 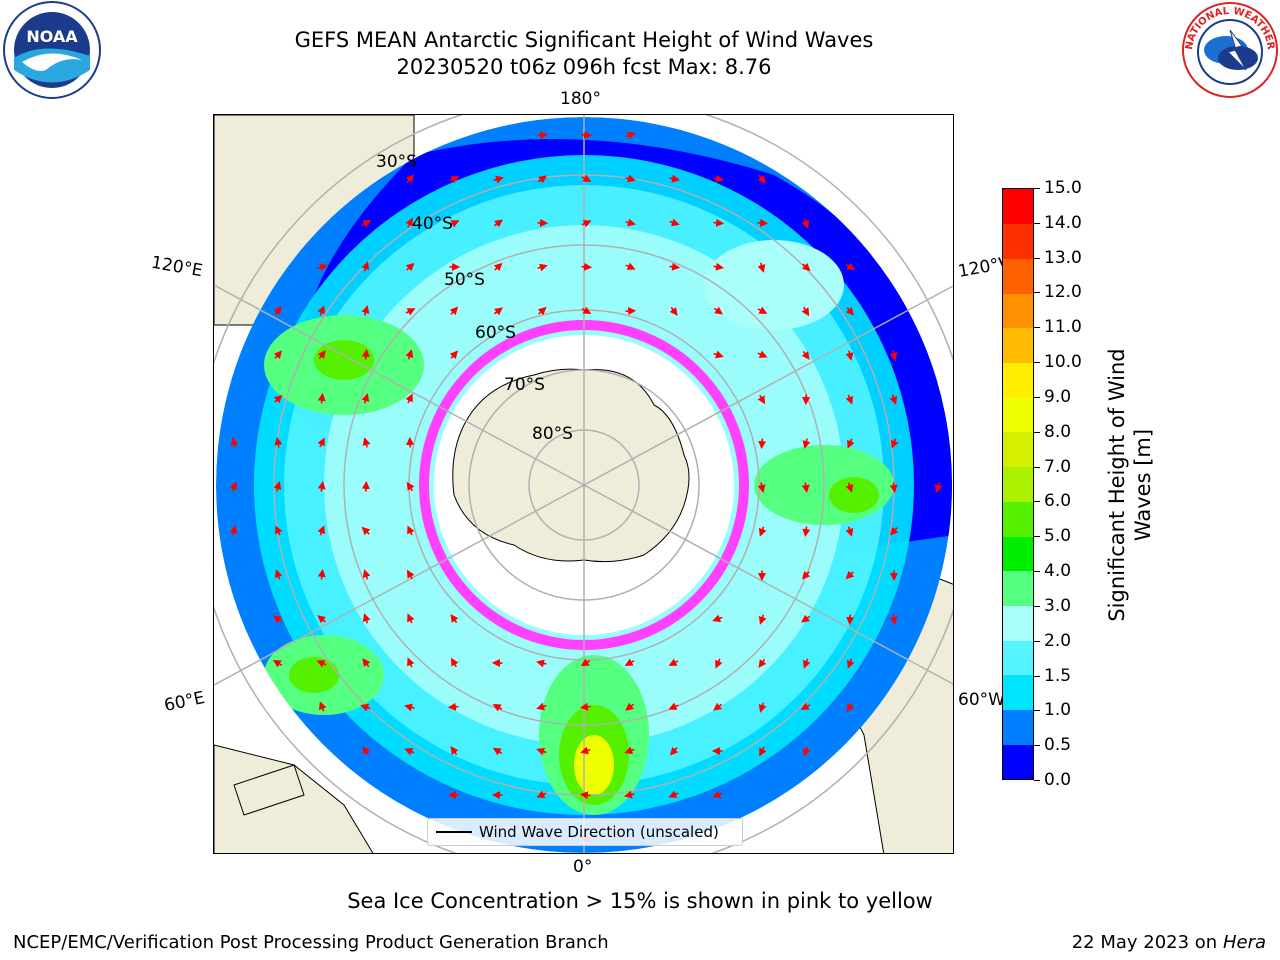 I want to click on nws-logo: NATIONAL WEATHER SERVICE, so click(x=1228, y=50).